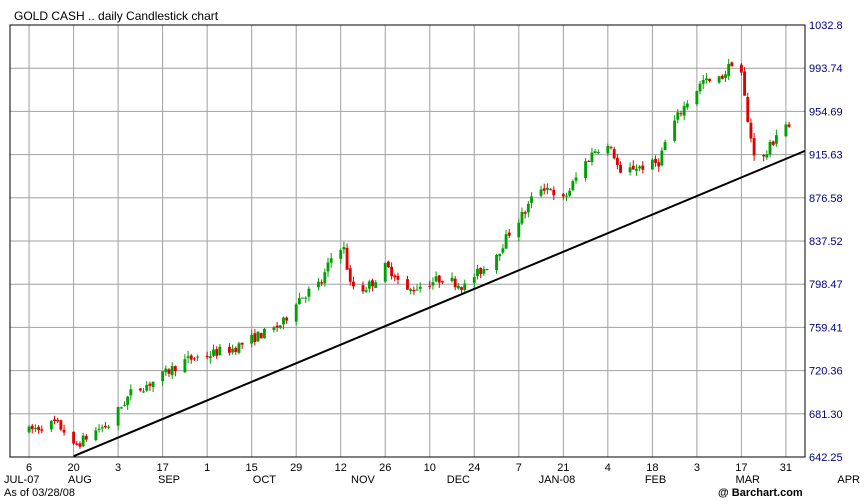 The width and height of the screenshot is (864, 504). I want to click on x-tick-label: 4, so click(608, 468).